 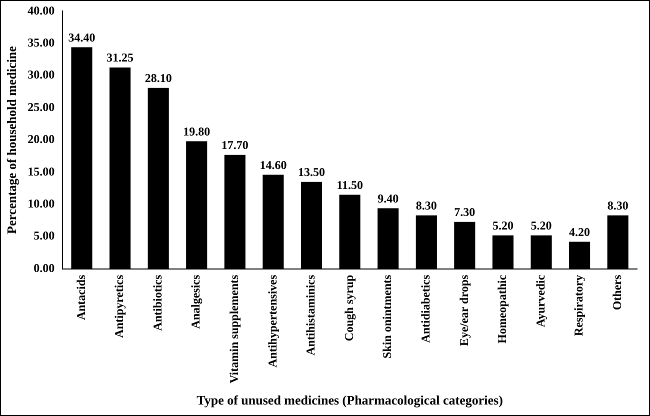 I want to click on y-axis-title: Percentage of household medicine, so click(x=12, y=140).